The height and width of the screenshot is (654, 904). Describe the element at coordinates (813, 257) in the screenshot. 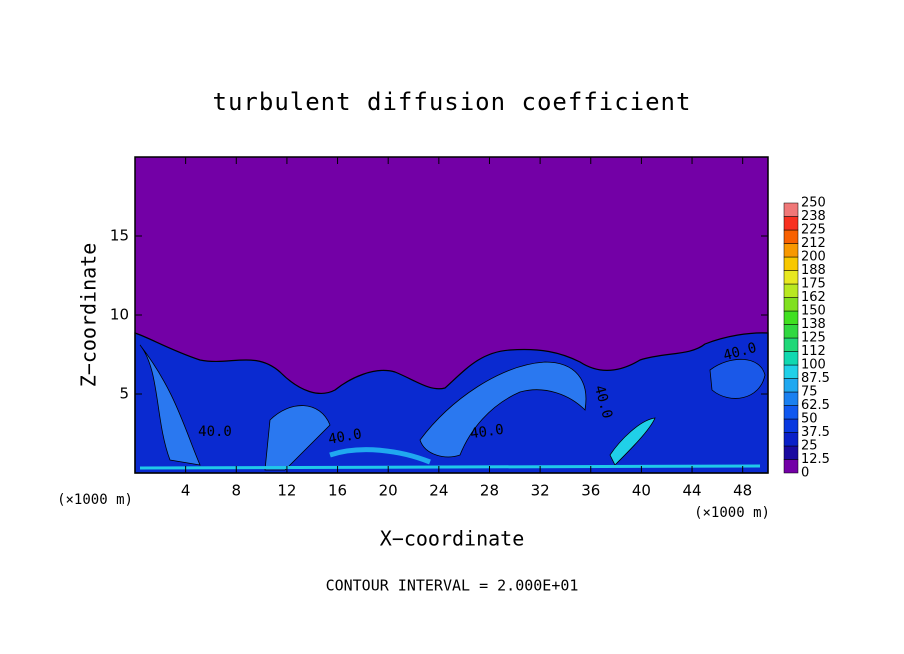

I see `colorbar-label: 200` at that location.